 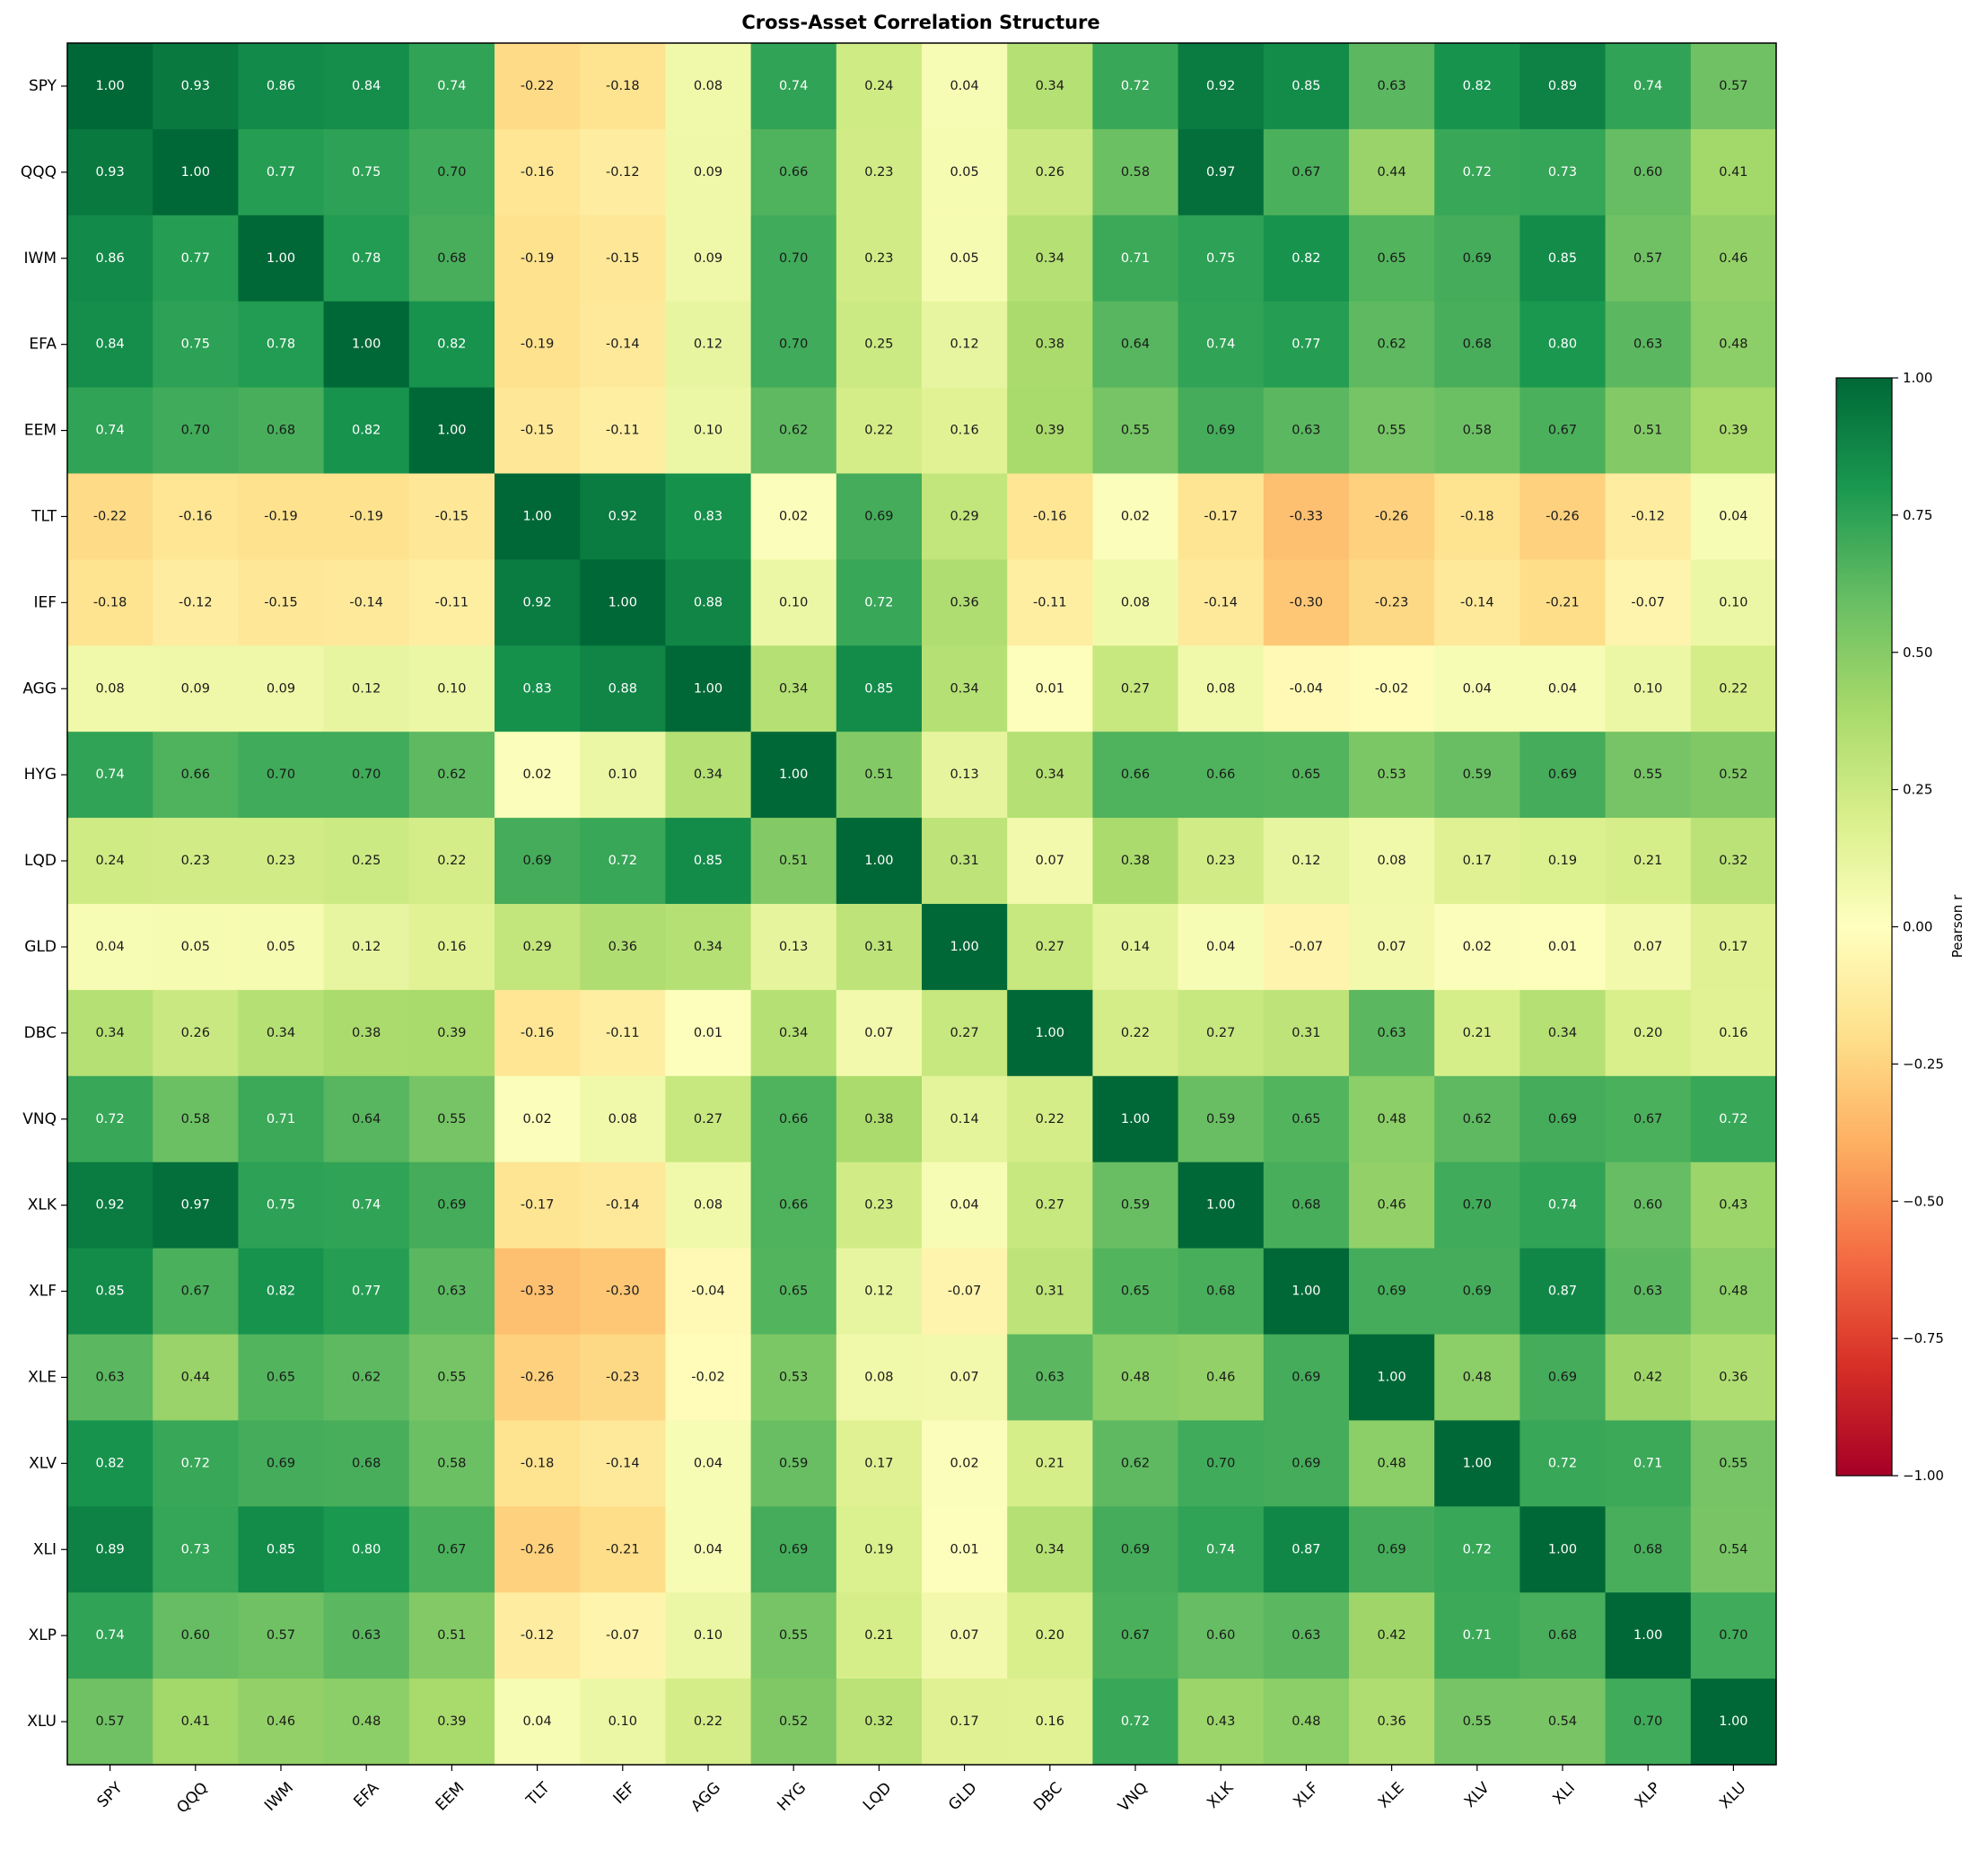 What do you see at coordinates (1733, 861) in the screenshot?
I see `cell-value-label: 0.32` at bounding box center [1733, 861].